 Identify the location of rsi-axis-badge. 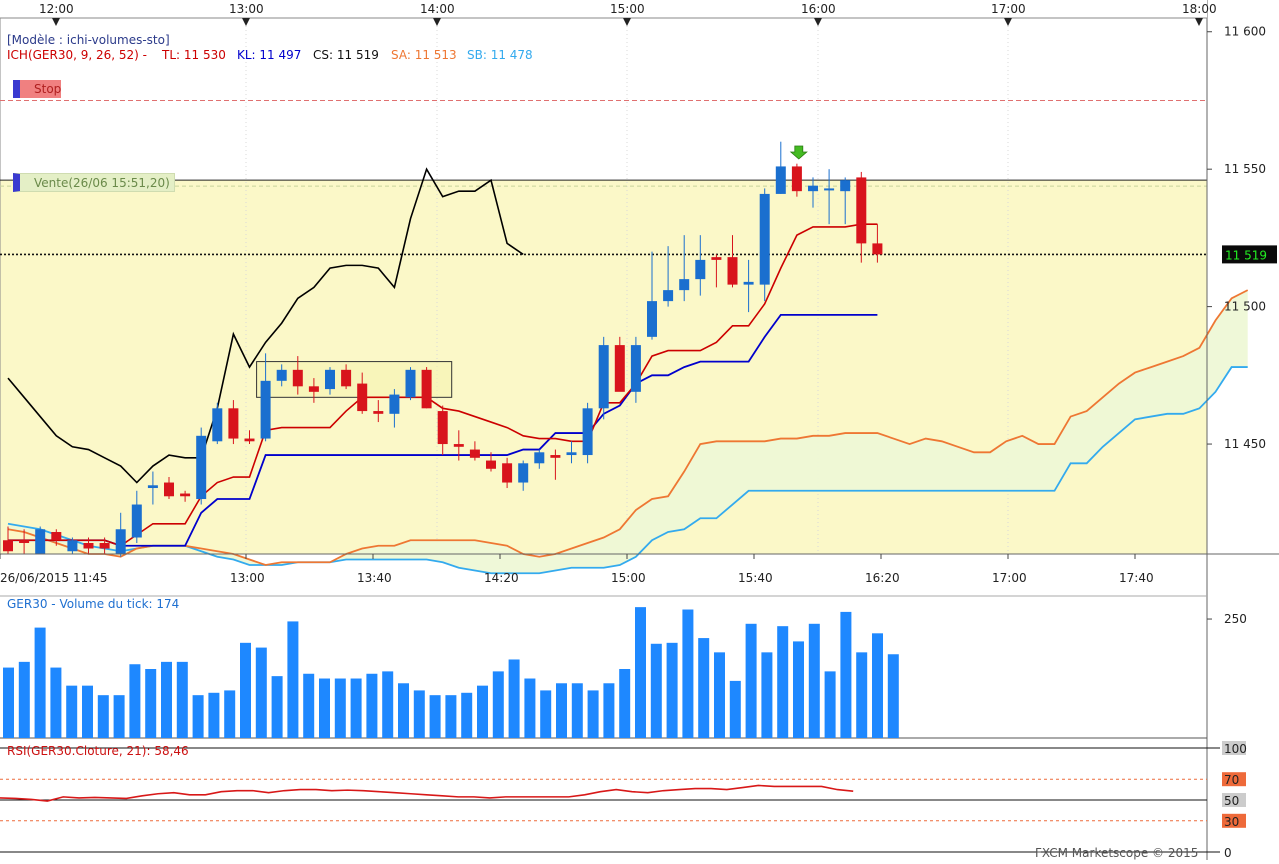
(1234, 852).